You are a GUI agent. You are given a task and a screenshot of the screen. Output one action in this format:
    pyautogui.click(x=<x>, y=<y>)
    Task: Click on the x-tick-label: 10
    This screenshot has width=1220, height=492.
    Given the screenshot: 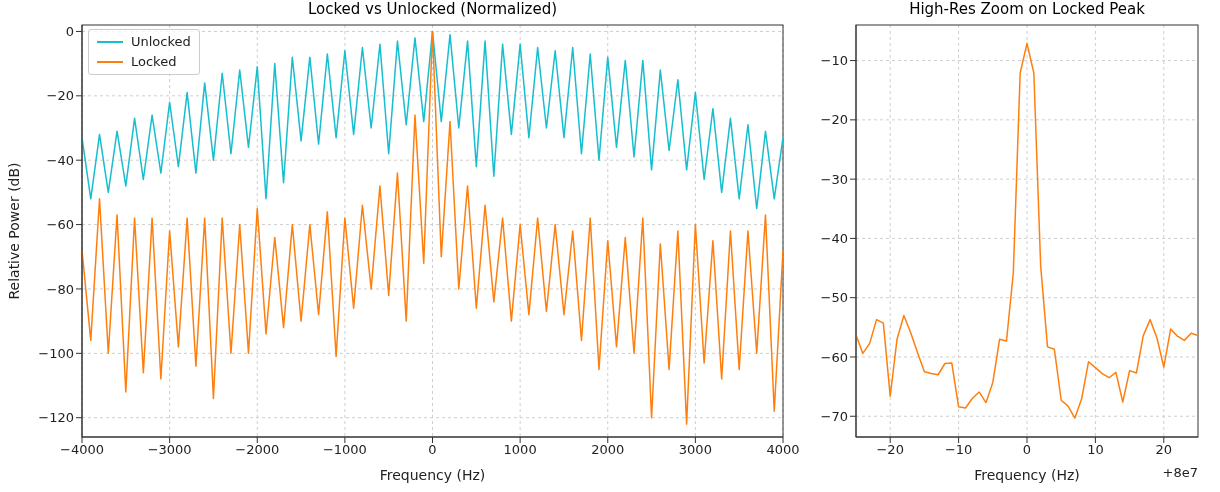 What is the action you would take?
    pyautogui.click(x=1095, y=450)
    